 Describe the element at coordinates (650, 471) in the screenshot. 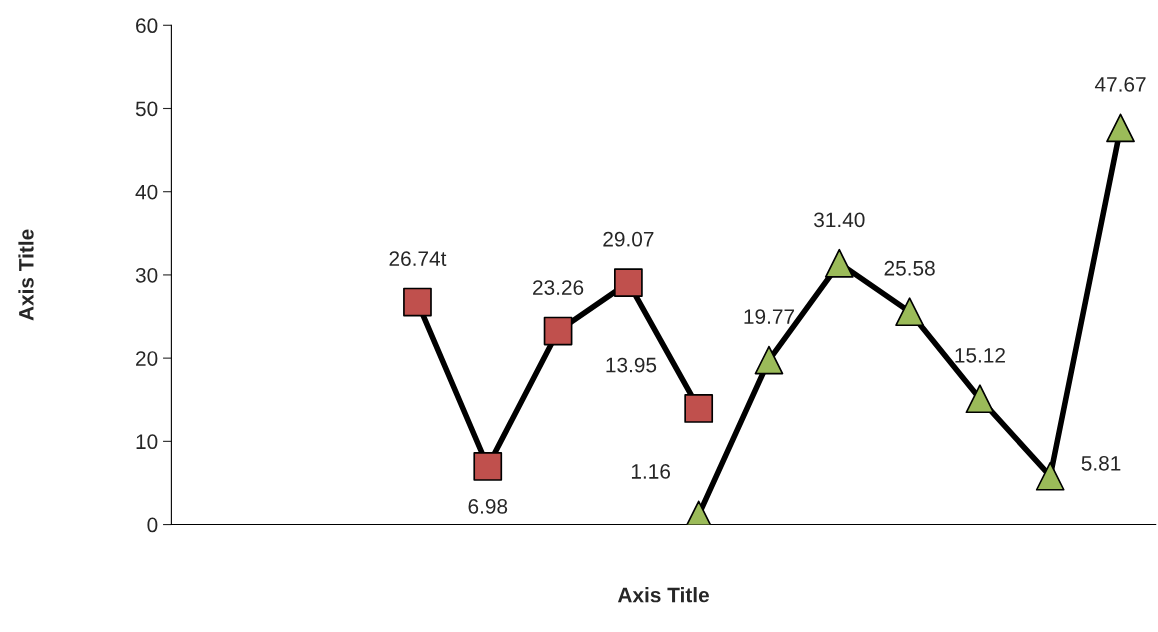

I see `data-label: 1.16` at that location.